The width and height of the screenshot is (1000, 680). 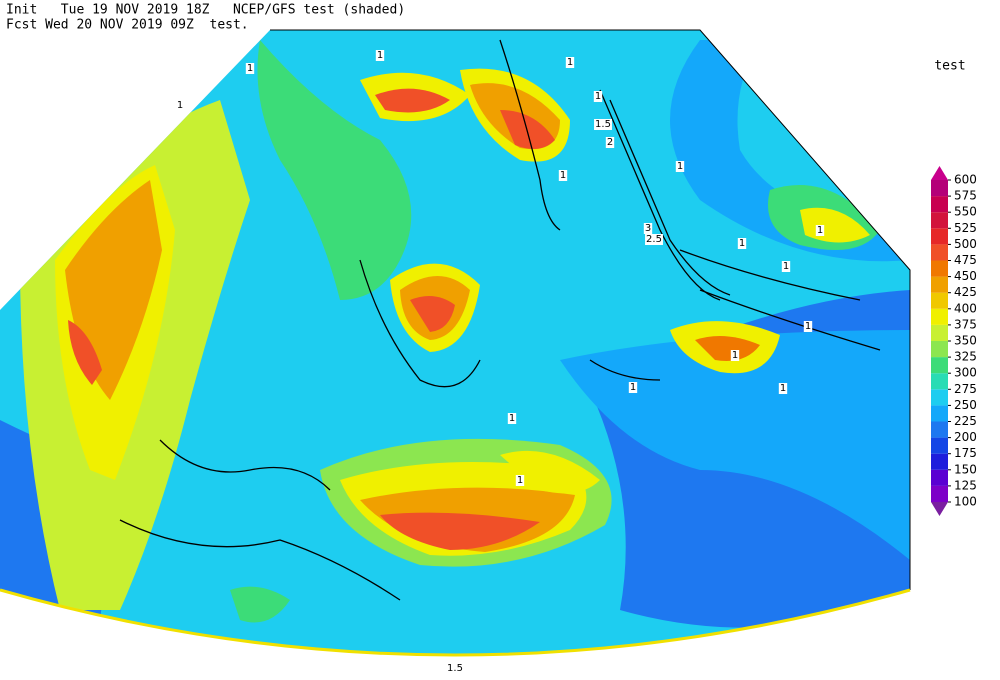 I want to click on colorbar-label: 550, so click(x=965, y=212).